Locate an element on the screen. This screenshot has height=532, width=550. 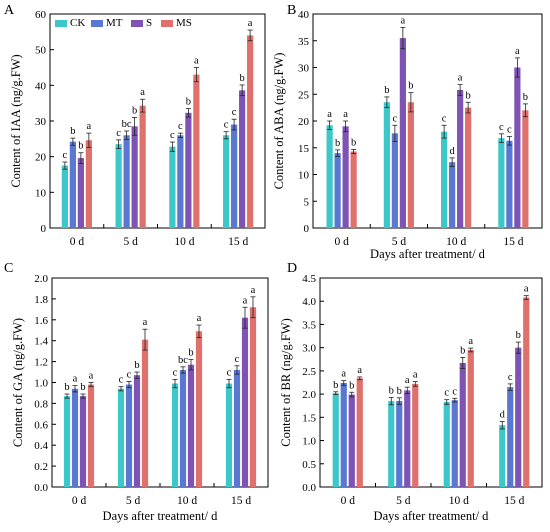
x-tick-label-c: 10 d is located at coordinates (187, 501).